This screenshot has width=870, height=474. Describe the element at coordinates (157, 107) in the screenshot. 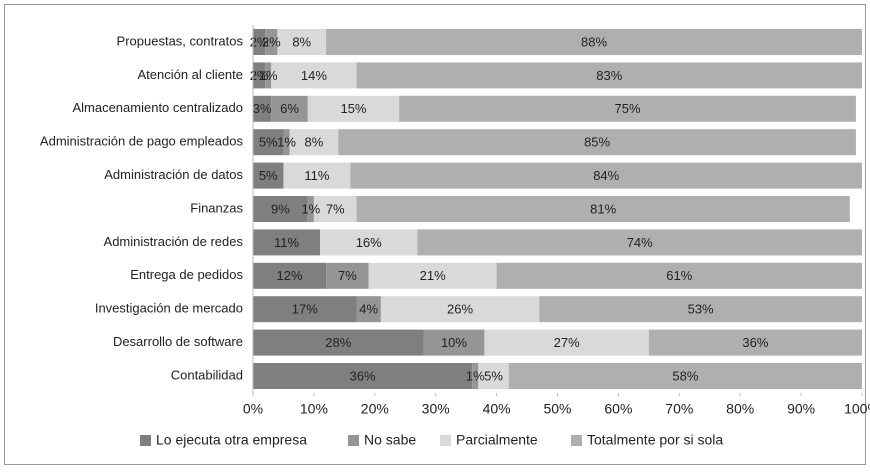

I see `category-label: Almacenamiento centralizado` at that location.